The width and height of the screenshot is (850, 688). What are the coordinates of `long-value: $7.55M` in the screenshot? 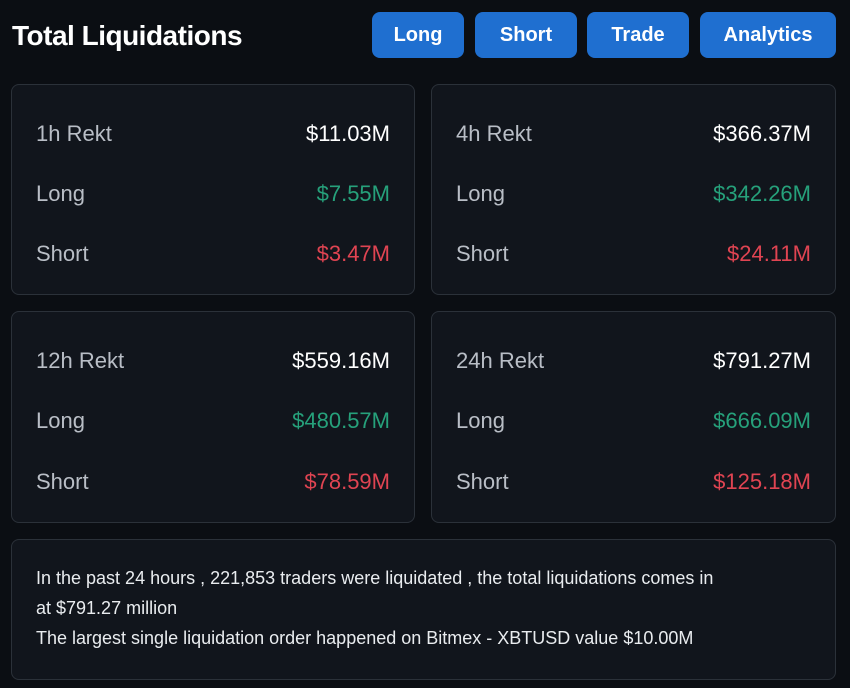 It's located at (353, 193).